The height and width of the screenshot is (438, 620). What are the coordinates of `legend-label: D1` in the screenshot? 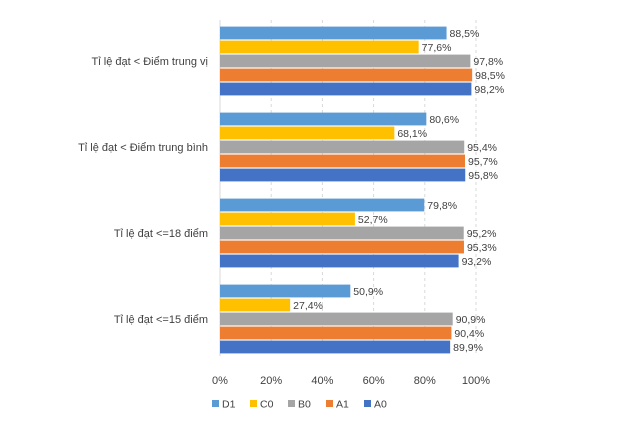 It's located at (229, 405).